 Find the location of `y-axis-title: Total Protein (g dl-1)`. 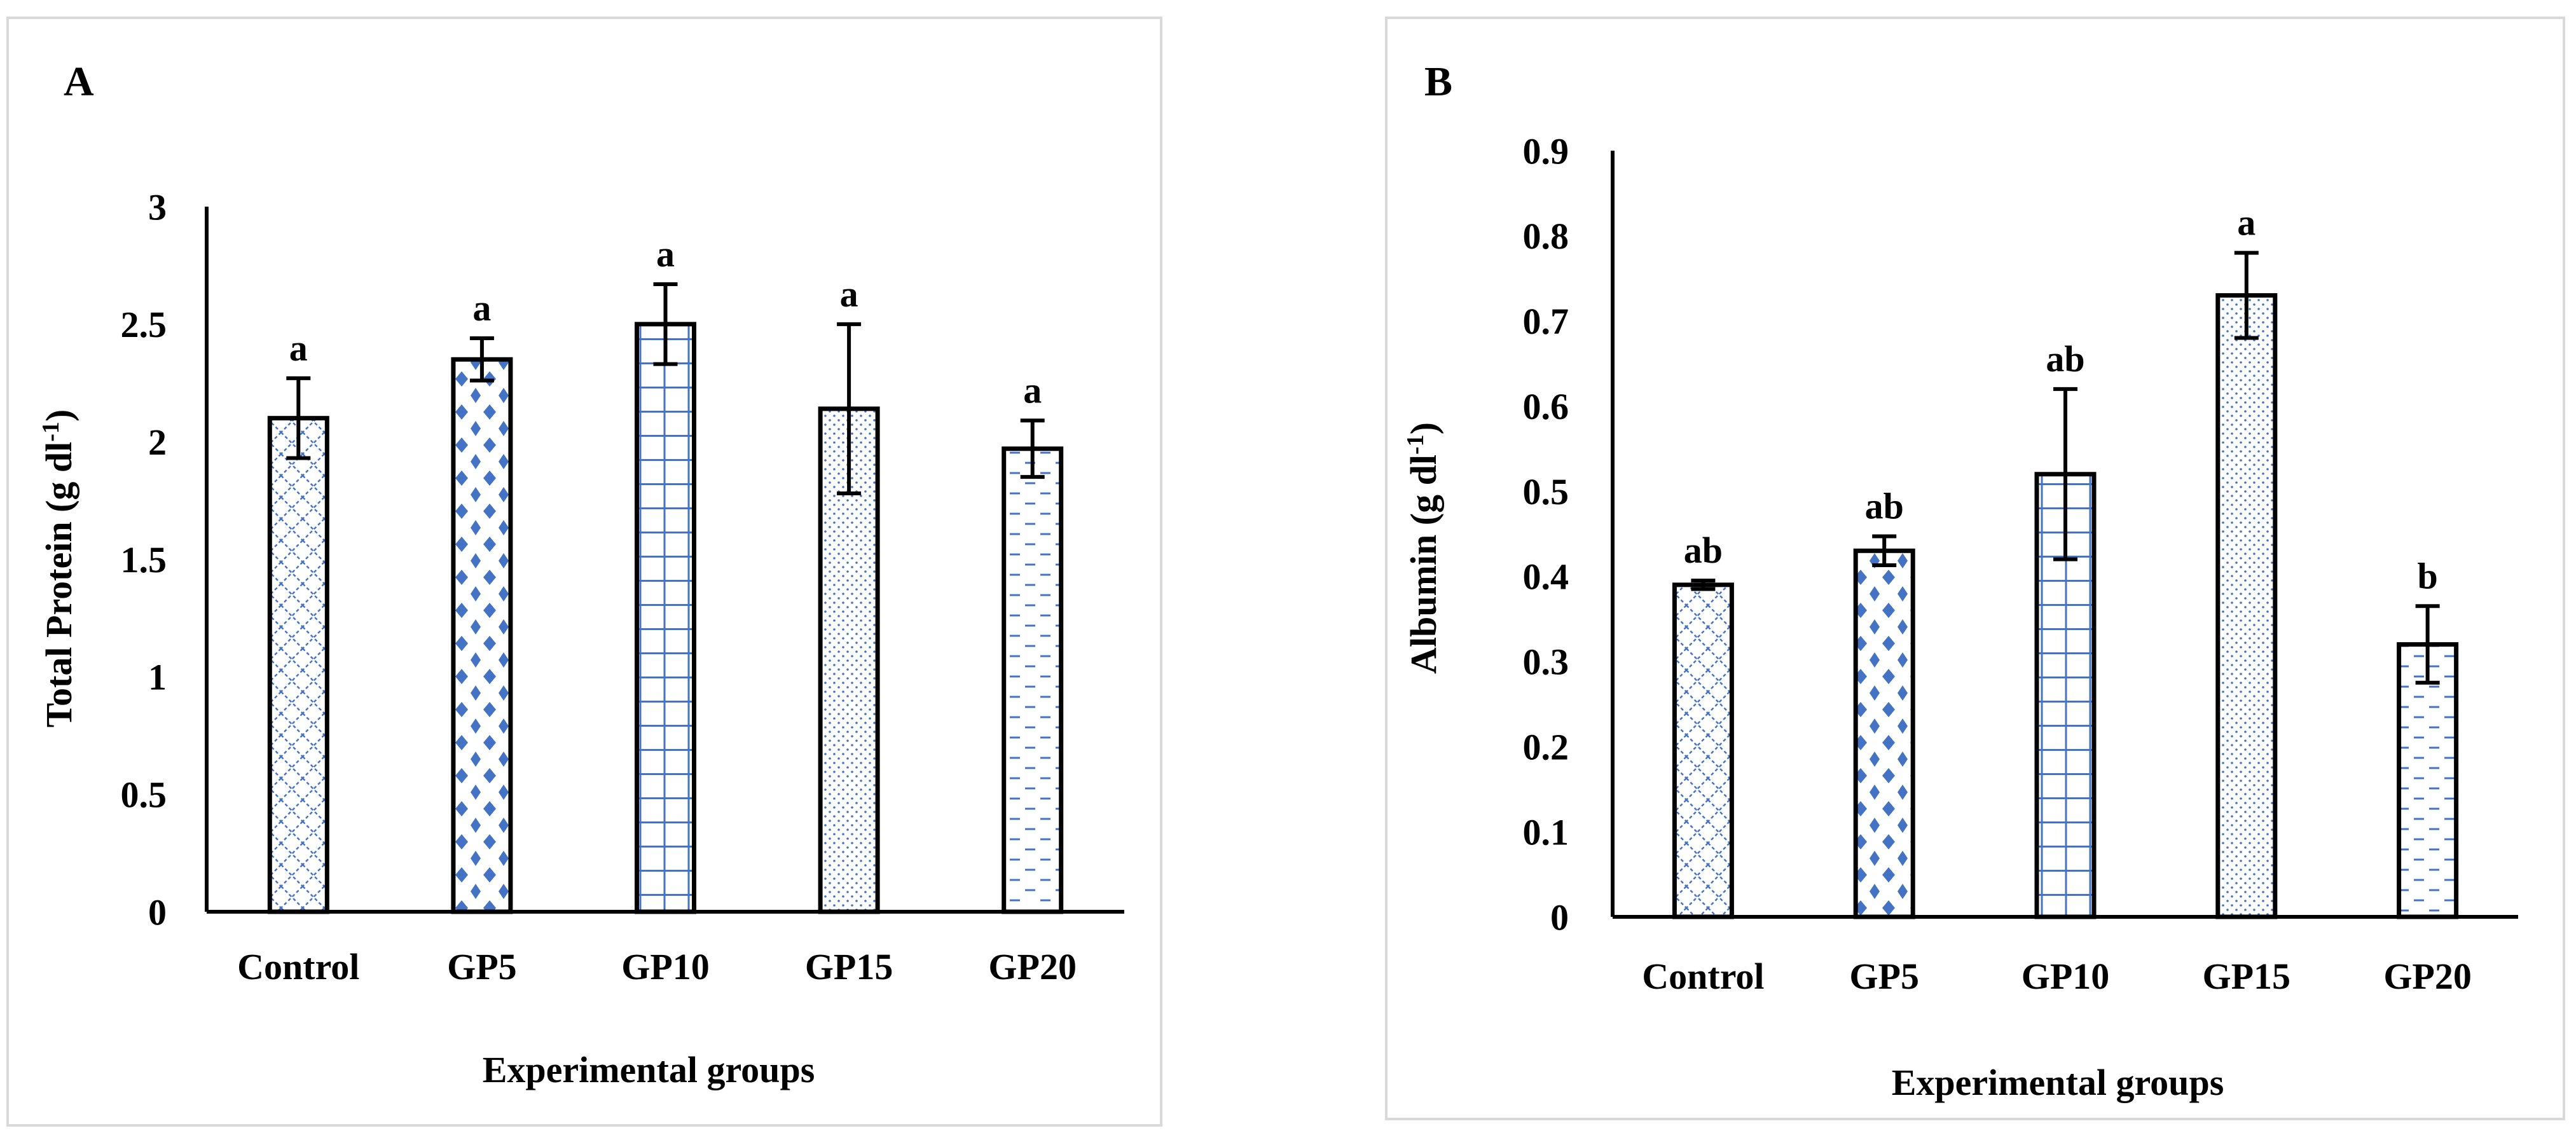

y-axis-title: Total Protein (g dl-1) is located at coordinates (58, 568).